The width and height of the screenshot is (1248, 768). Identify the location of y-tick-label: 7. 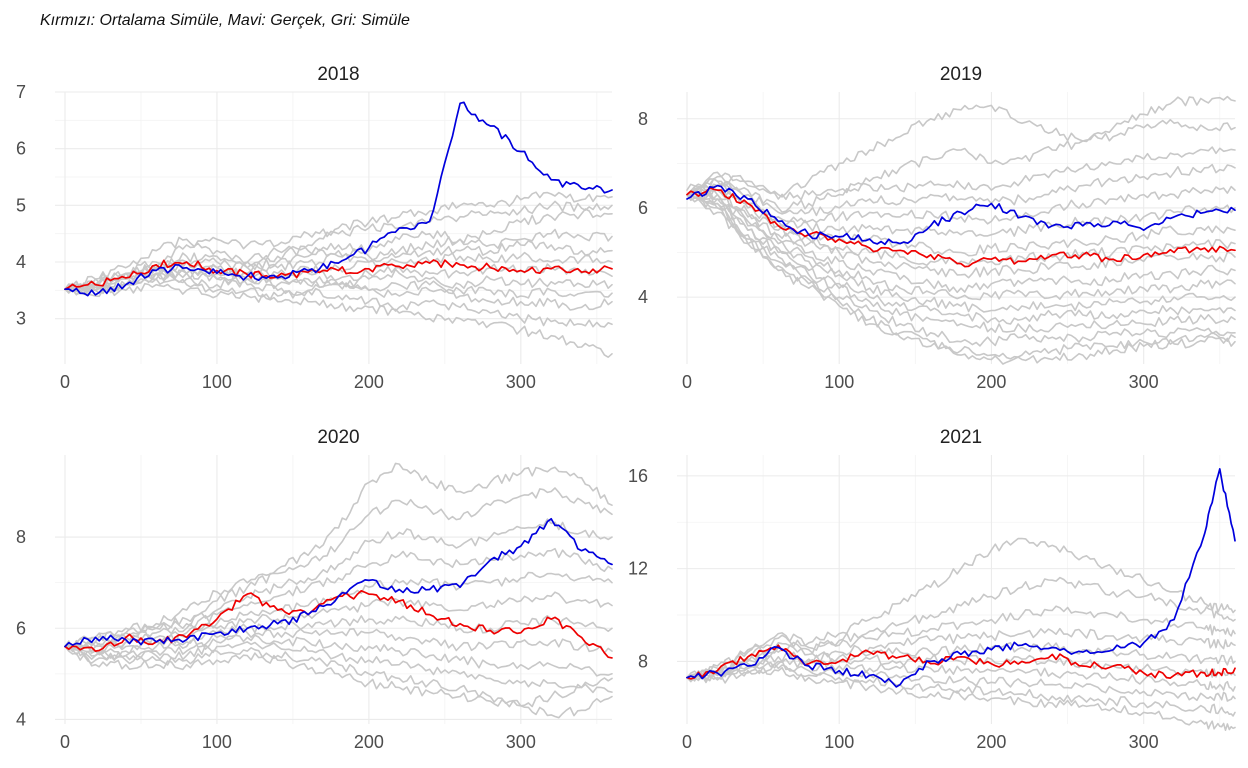
(21, 92).